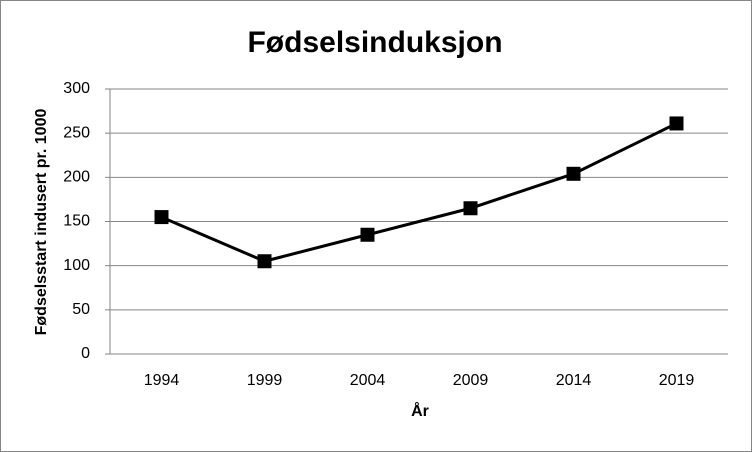 The width and height of the screenshot is (752, 452). What do you see at coordinates (574, 380) in the screenshot?
I see `x-tick-label: 2014` at bounding box center [574, 380].